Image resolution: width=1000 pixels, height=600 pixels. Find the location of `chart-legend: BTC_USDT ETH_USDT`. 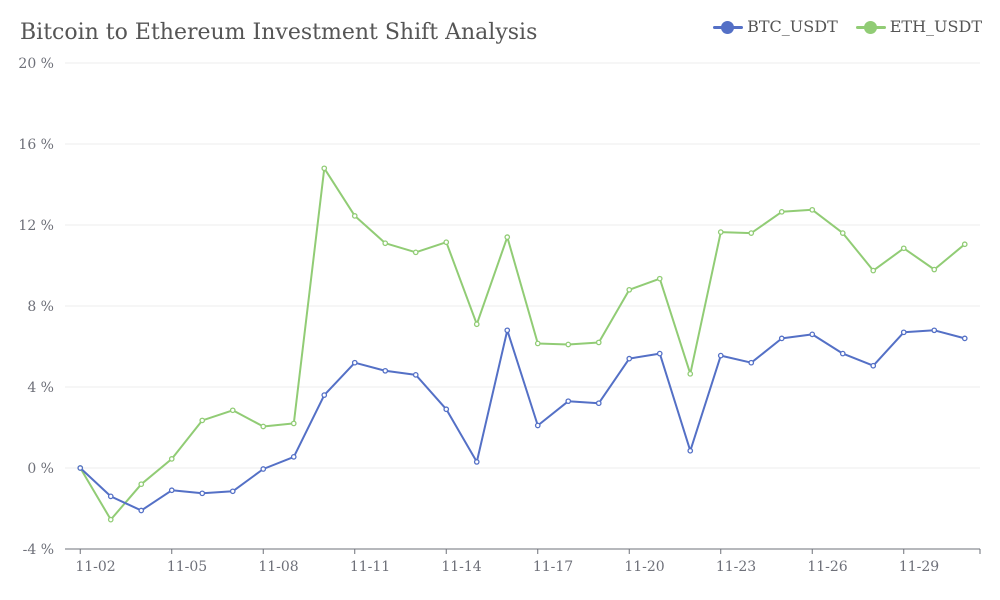

chart-legend: BTC_USDT ETH_USDT is located at coordinates (847, 26).